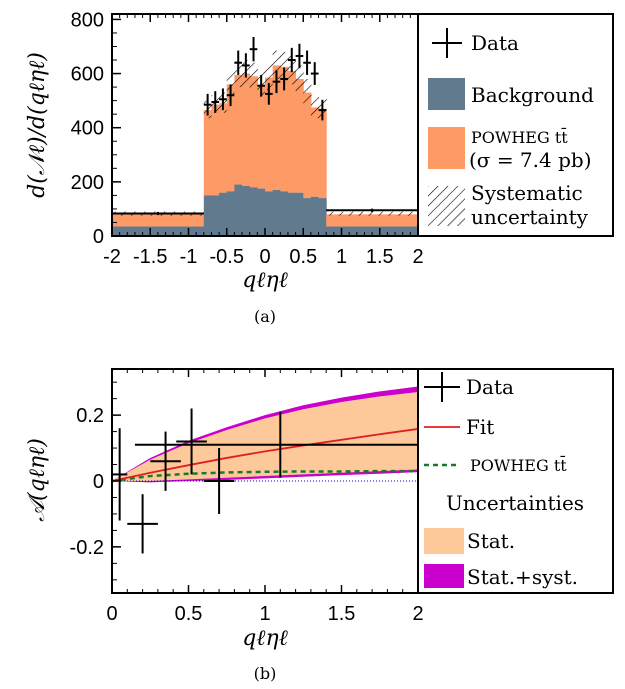 This screenshot has height=689, width=625. I want to click on legend-a-signal-swatch, so click(446, 148).